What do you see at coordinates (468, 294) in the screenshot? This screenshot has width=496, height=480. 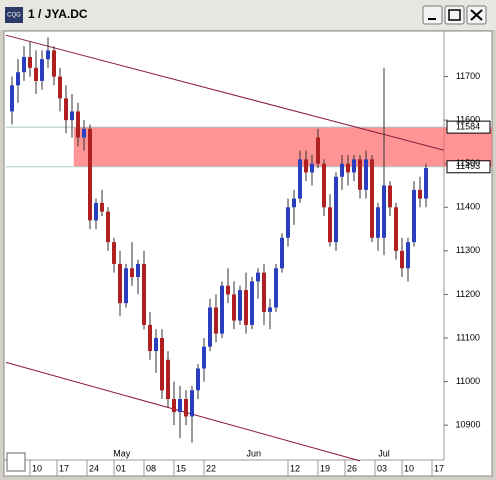 I see `y-tick-label: 11200` at bounding box center [468, 294].